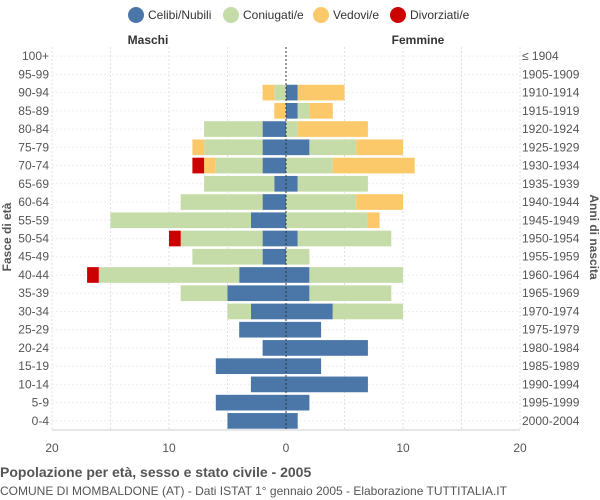 This screenshot has height=500, width=600. What do you see at coordinates (593, 237) in the screenshot?
I see `y-axis-label-right: Anni di nascita` at bounding box center [593, 237].